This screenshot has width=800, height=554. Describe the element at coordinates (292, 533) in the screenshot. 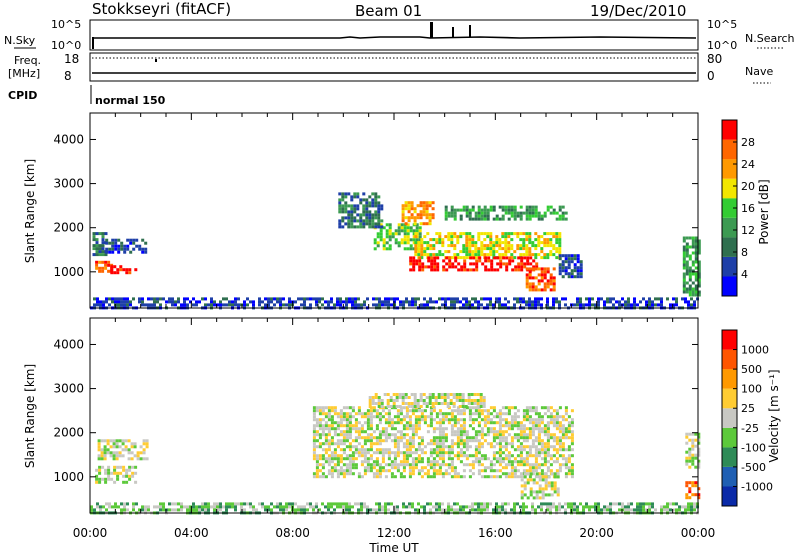

I see `x-tick-label: 08:00` at that location.